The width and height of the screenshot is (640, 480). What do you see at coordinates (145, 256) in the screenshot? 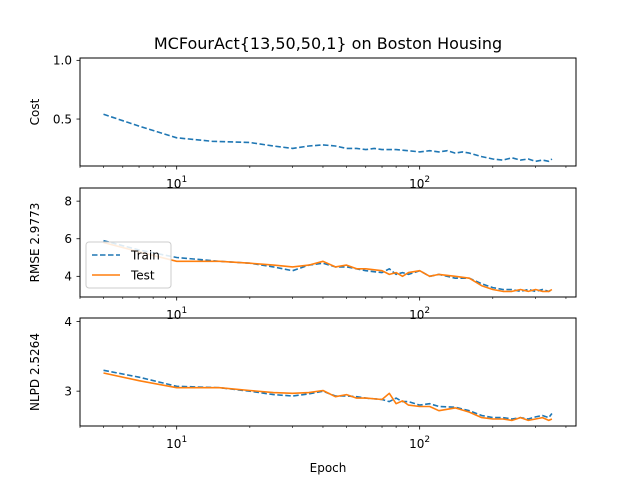
I see `legend-train-label: Train` at bounding box center [145, 256].